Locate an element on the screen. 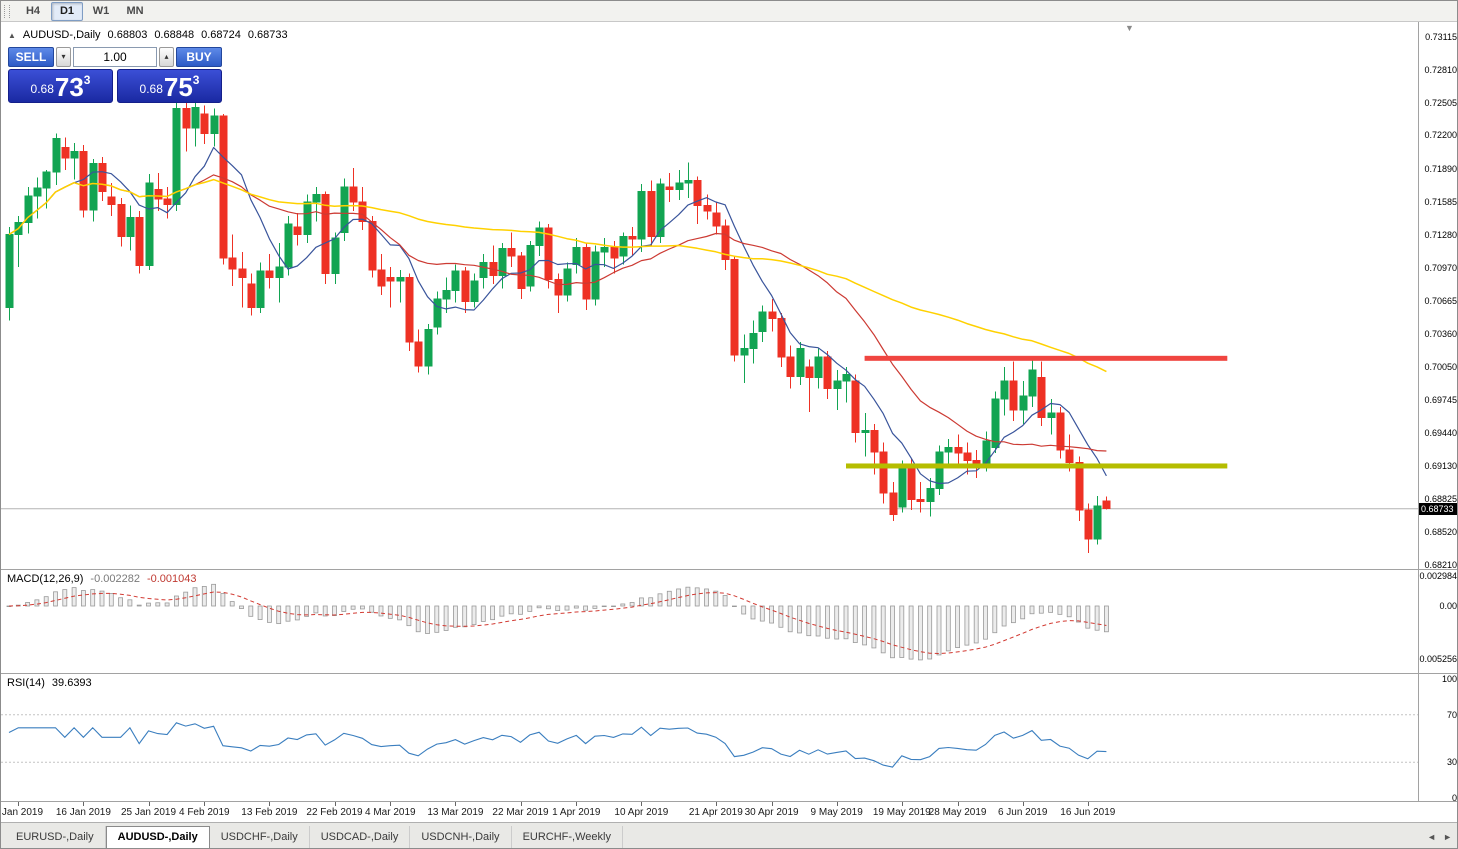 The height and width of the screenshot is (849, 1458). tabs-scroll-left-icon: ◄ is located at coordinates (1432, 837).